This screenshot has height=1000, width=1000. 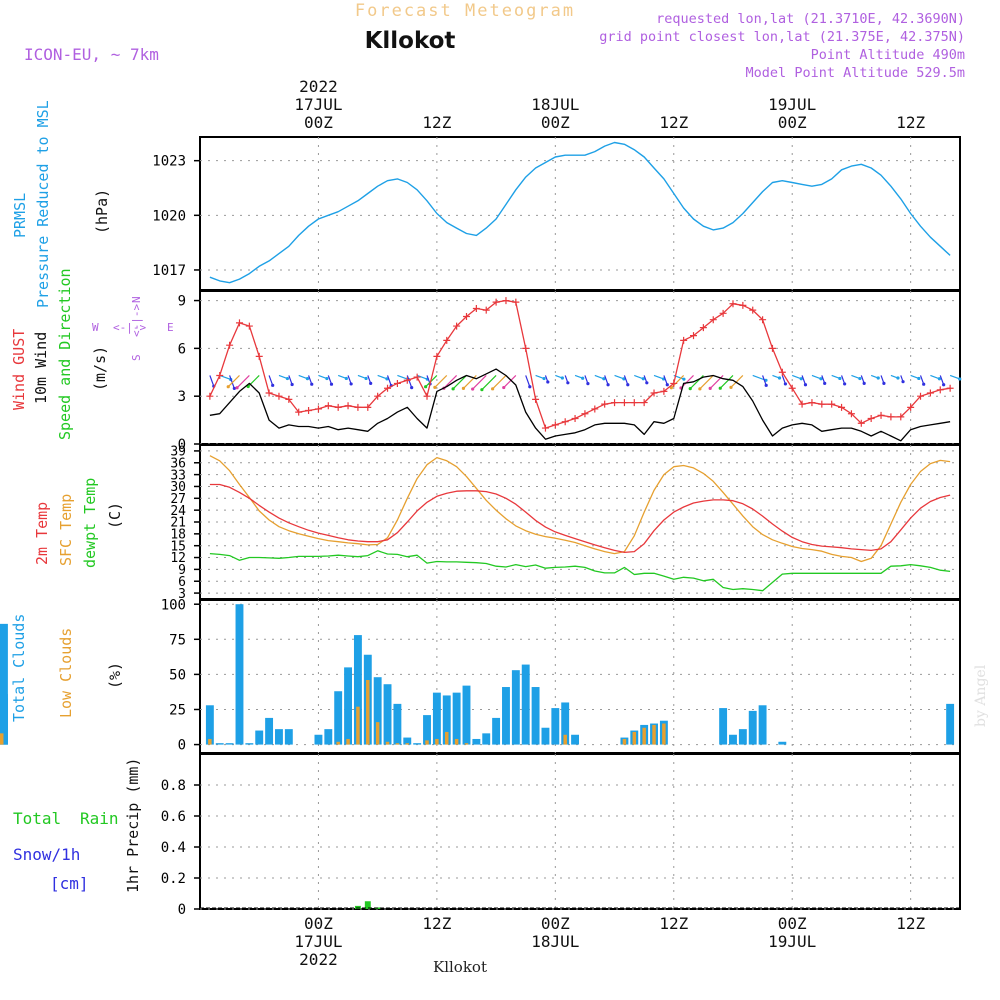 What do you see at coordinates (580, 676) in the screenshot?
I see `clouds-frame` at bounding box center [580, 676].